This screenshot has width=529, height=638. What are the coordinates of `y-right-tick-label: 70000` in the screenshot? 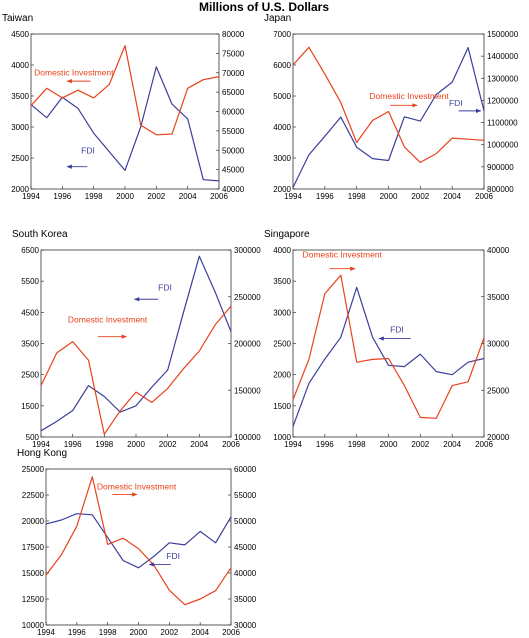 It's located at (233, 73).